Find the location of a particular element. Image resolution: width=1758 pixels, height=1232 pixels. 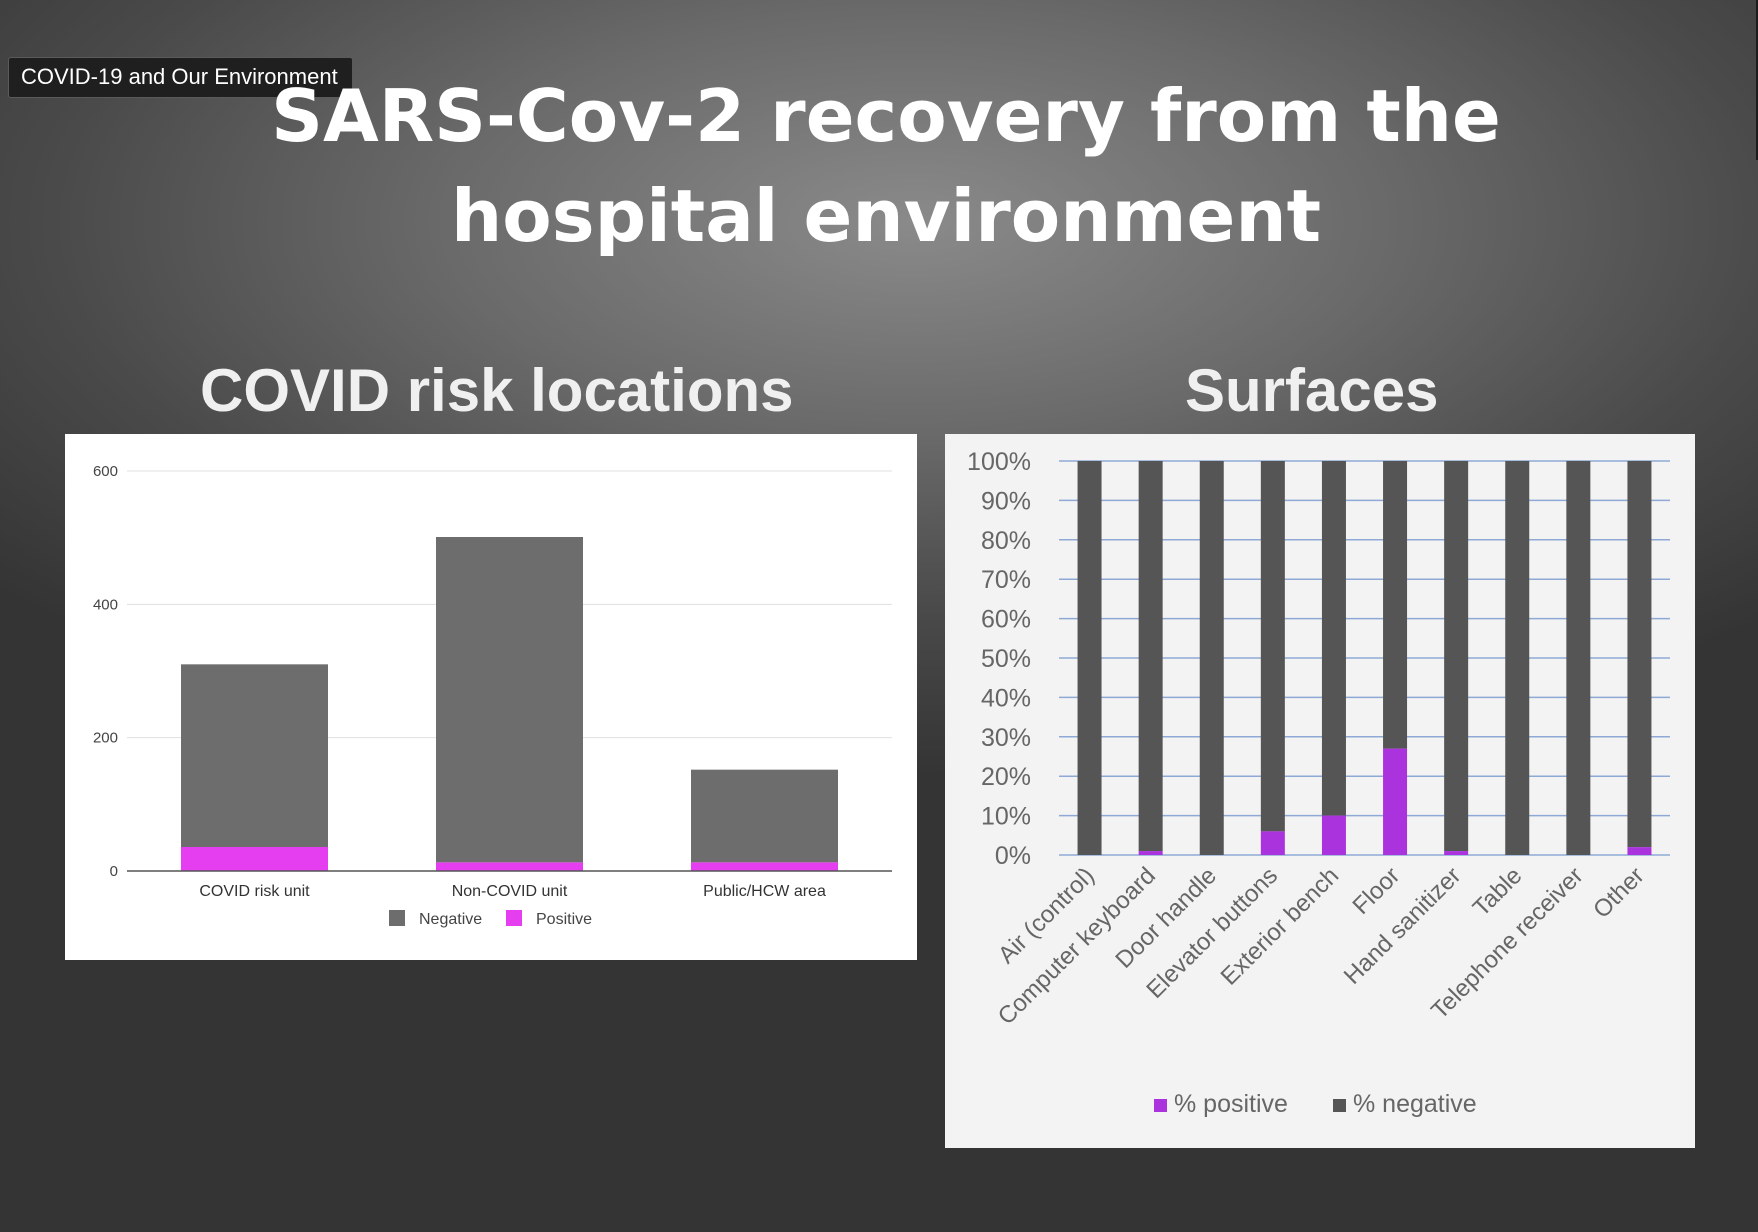

y-tick-label: 80% is located at coordinates (1006, 541).